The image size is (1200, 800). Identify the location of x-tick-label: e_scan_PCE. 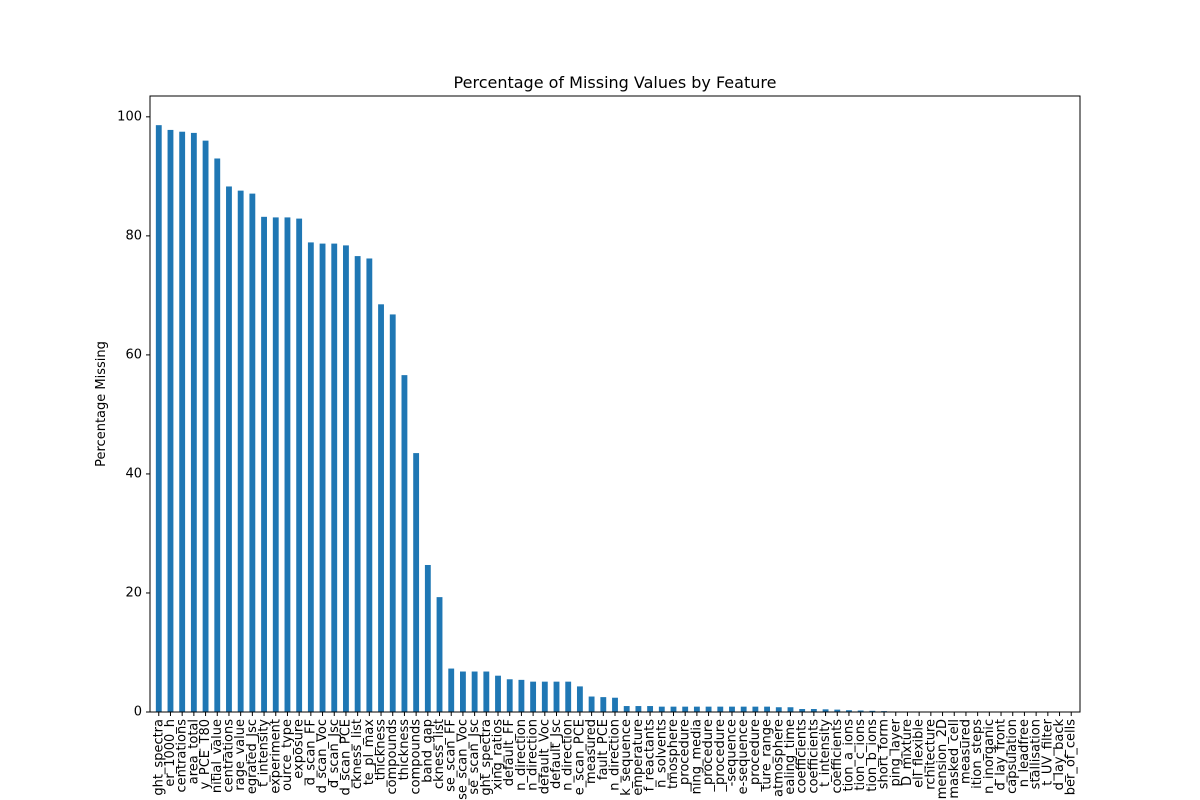
(579, 757).